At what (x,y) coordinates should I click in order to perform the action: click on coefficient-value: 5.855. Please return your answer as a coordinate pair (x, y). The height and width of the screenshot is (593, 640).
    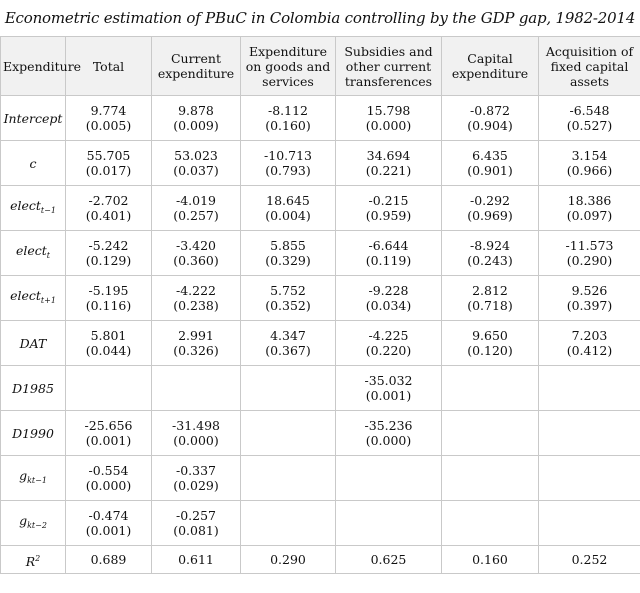
    Looking at the image, I should click on (288, 245).